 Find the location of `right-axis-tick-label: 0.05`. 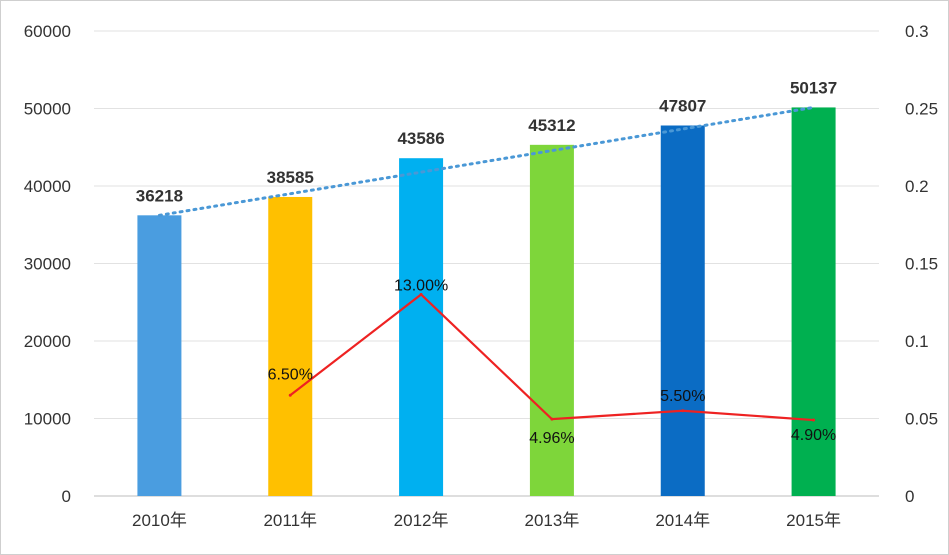

right-axis-tick-label: 0.05 is located at coordinates (921, 419).